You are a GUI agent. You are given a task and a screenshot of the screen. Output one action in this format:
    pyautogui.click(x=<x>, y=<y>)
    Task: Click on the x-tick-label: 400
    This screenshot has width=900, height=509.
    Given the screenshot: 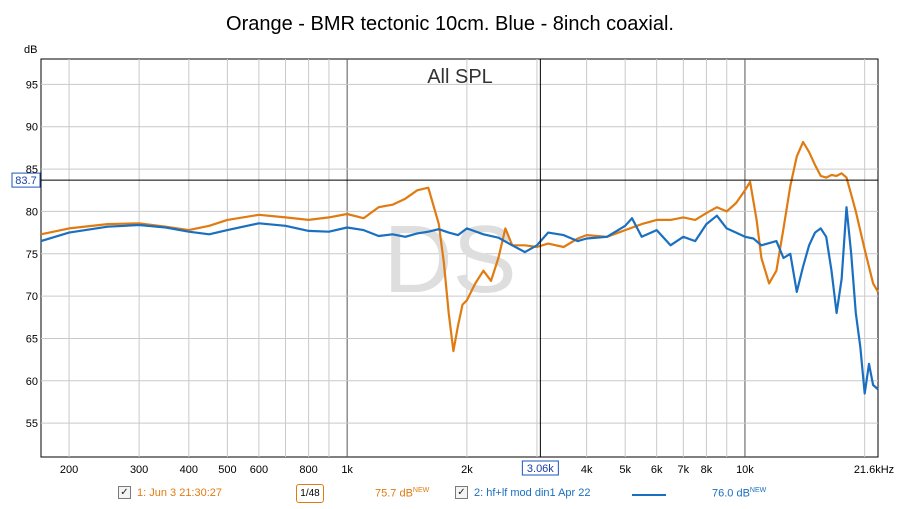 What is the action you would take?
    pyautogui.click(x=189, y=470)
    